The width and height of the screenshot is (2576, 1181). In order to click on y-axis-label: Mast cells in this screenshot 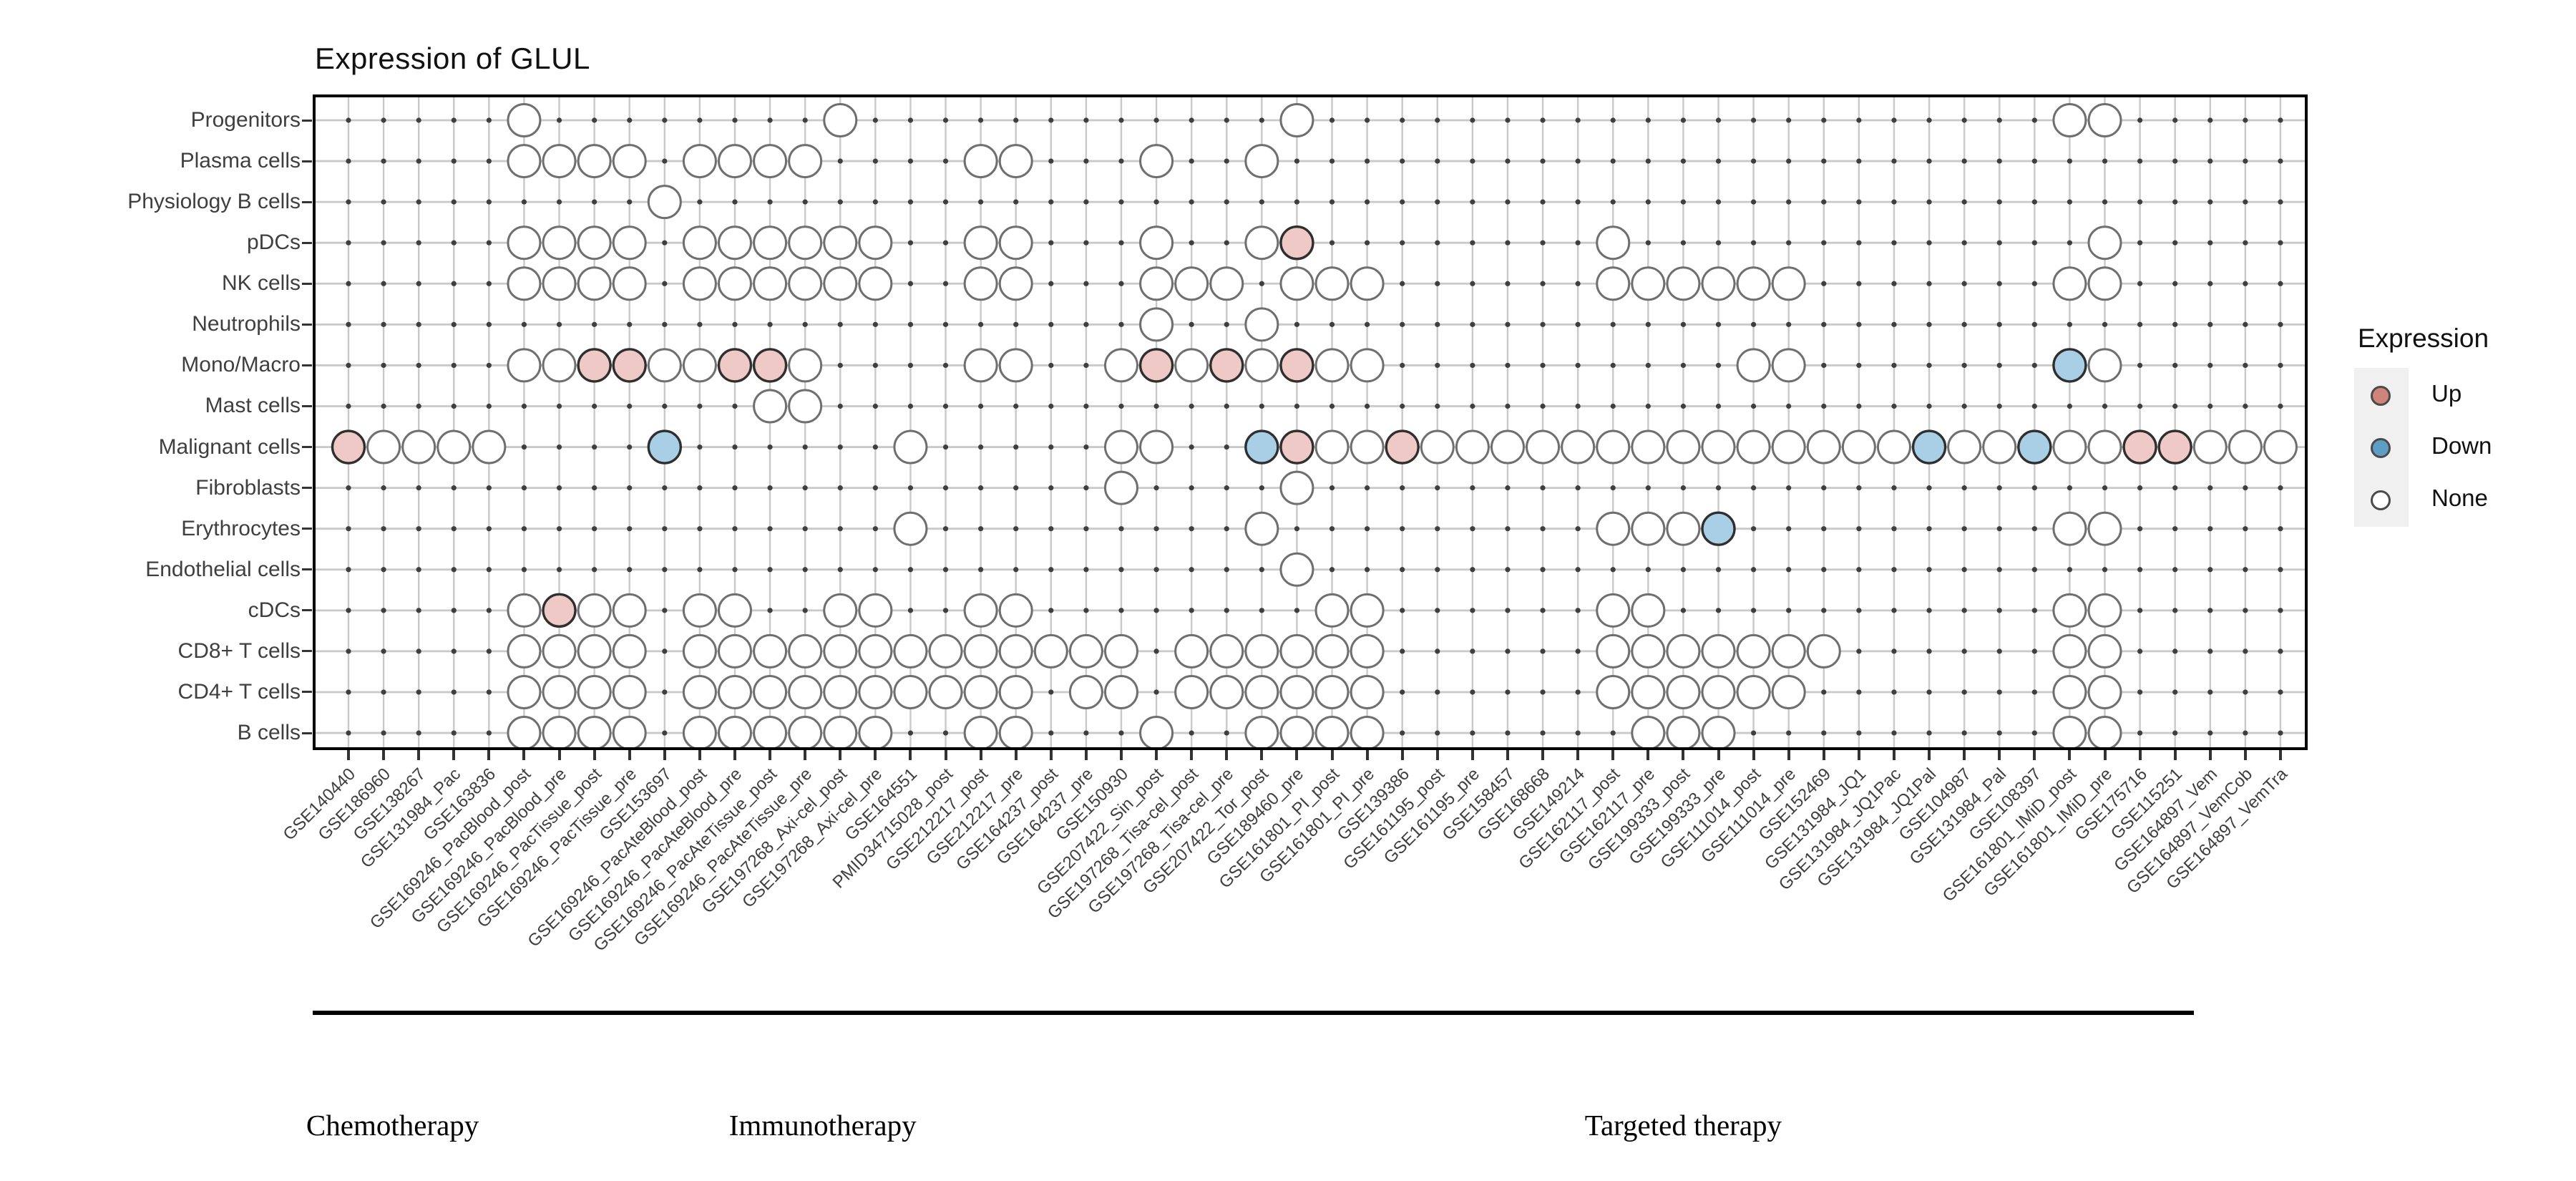, I will do `click(253, 406)`.